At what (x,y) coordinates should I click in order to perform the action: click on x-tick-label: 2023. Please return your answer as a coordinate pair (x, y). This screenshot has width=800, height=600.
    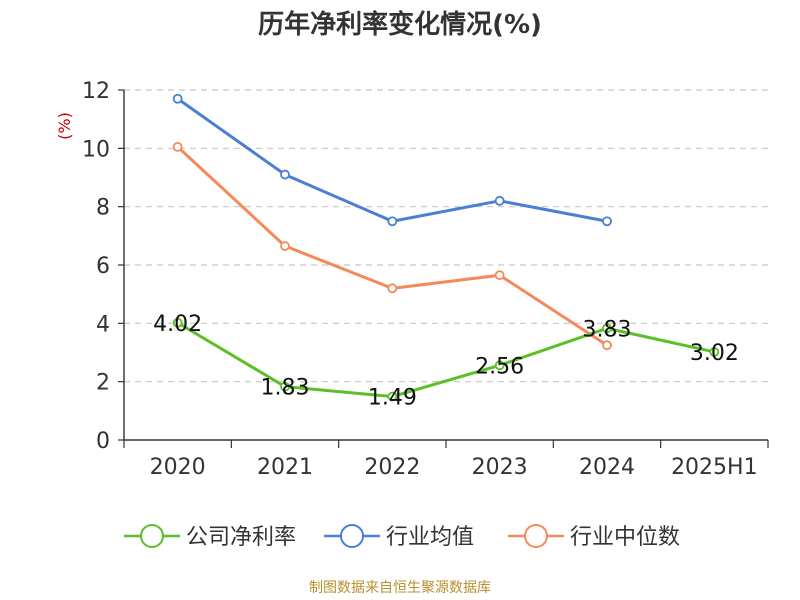
    Looking at the image, I should click on (500, 467).